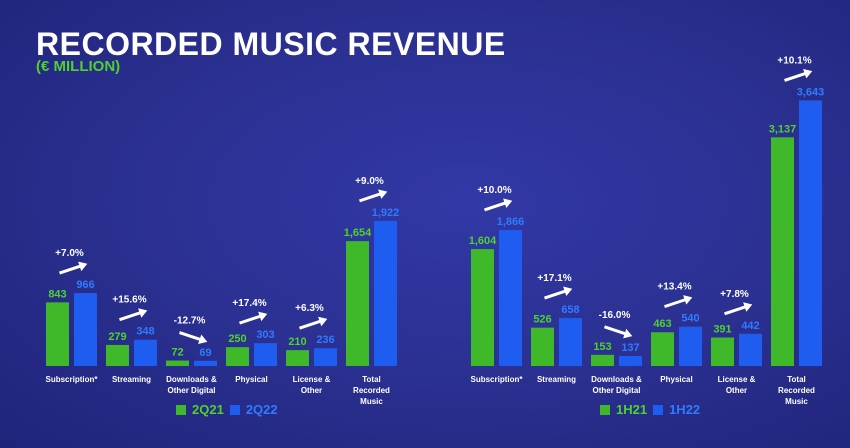 This screenshot has height=448, width=850. Describe the element at coordinates (385, 293) in the screenshot. I see `bar-2q22-total-recorded-music` at that location.